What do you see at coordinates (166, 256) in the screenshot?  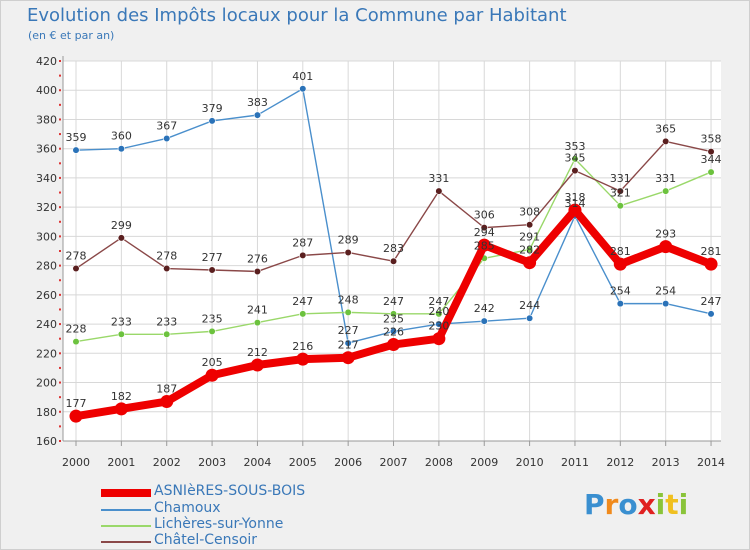 I see `data-label: 278` at bounding box center [166, 256].